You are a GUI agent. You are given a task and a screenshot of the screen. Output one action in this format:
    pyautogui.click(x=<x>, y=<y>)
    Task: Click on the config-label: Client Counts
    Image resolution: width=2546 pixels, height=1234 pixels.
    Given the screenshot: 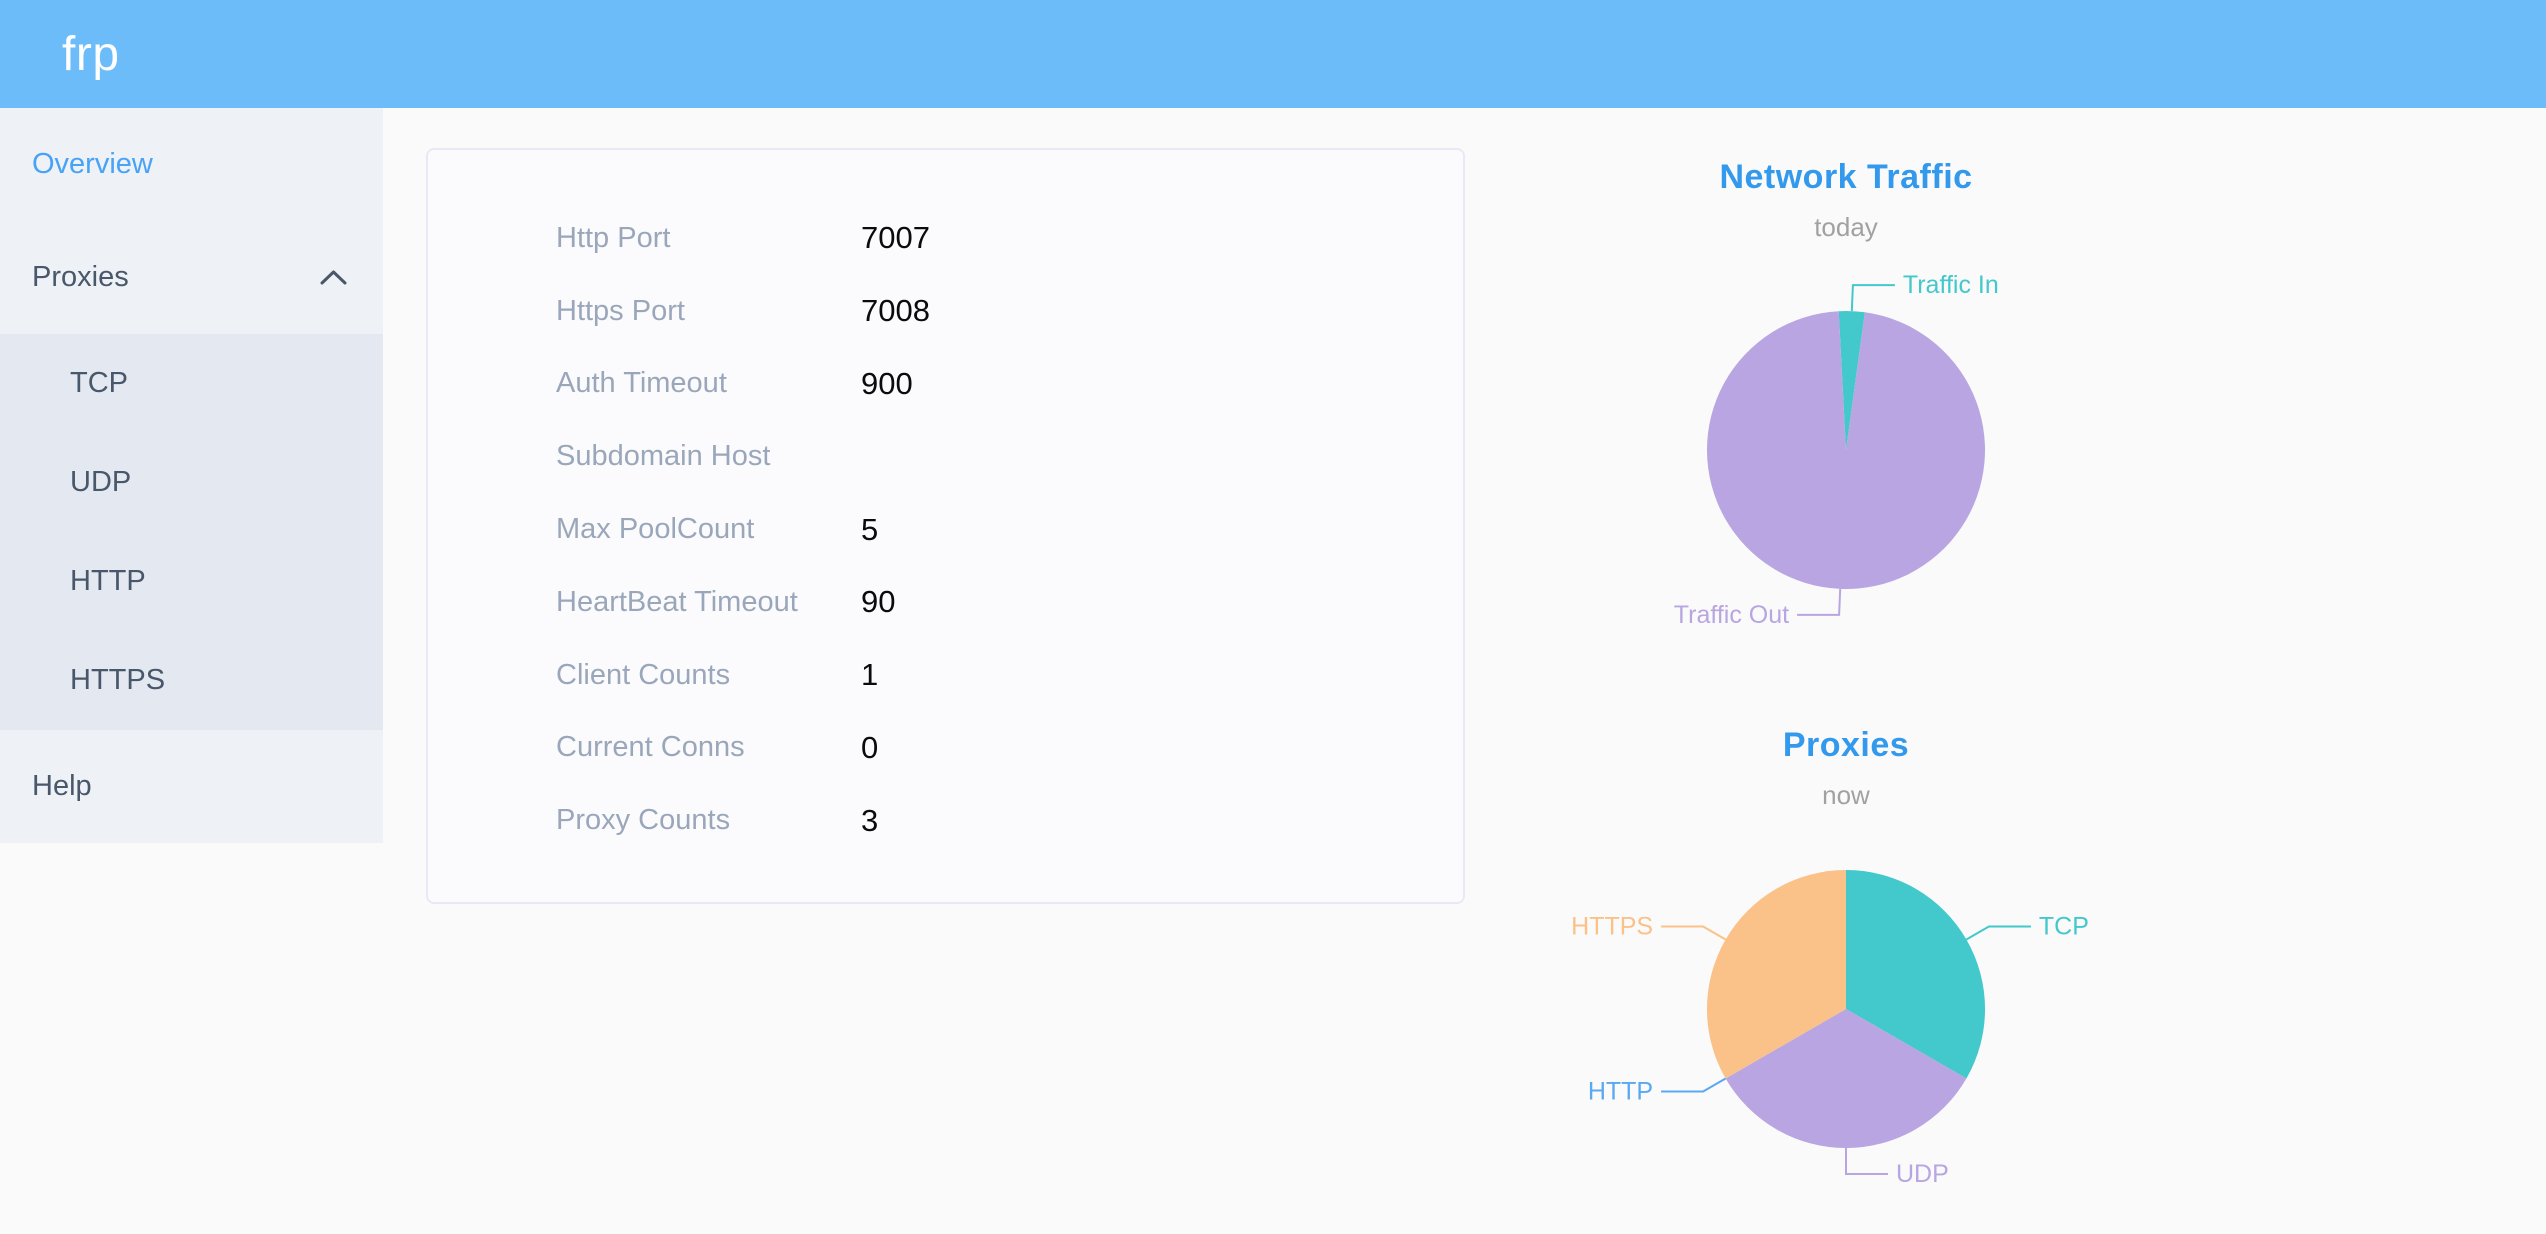 What is the action you would take?
    pyautogui.click(x=643, y=674)
    